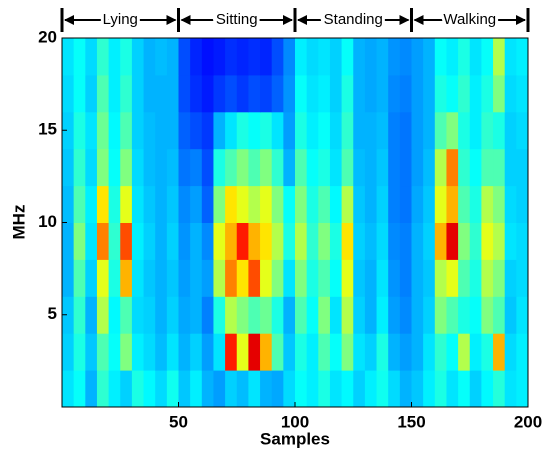  What do you see at coordinates (18, 222) in the screenshot?
I see `y-axis-label: MHz` at bounding box center [18, 222].